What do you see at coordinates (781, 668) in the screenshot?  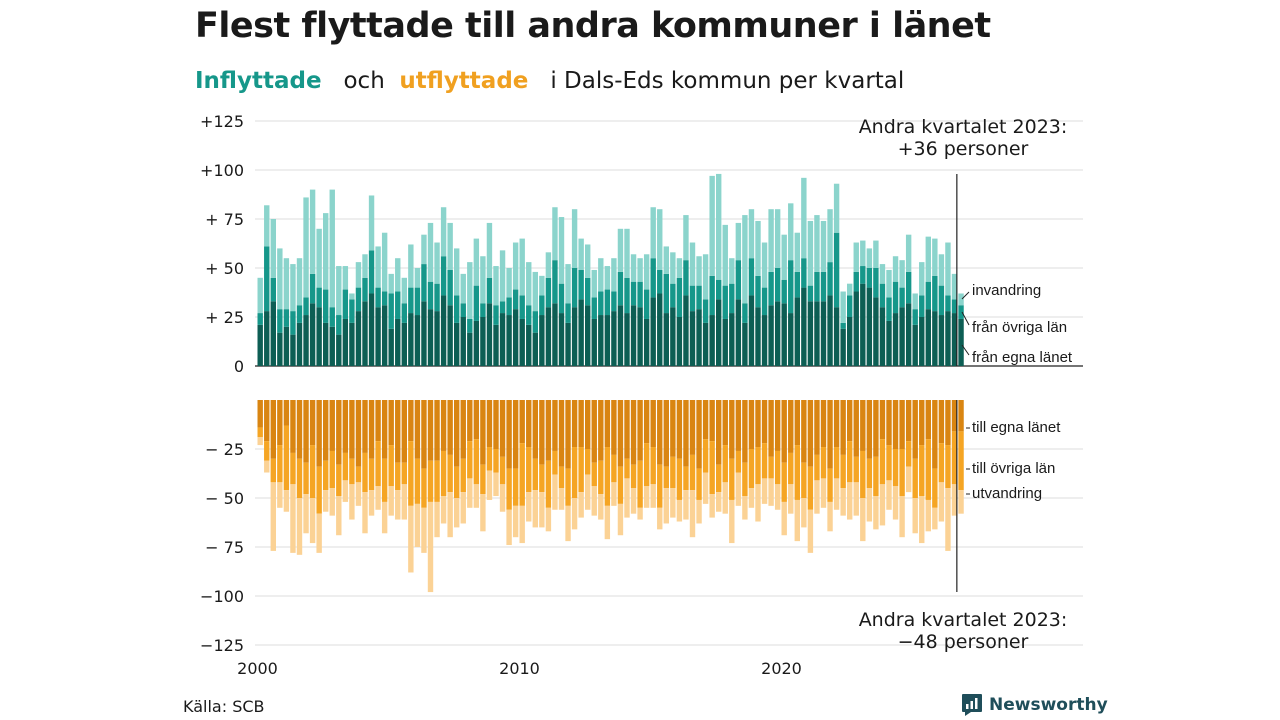 I see `x-tick-label: 2020` at bounding box center [781, 668].